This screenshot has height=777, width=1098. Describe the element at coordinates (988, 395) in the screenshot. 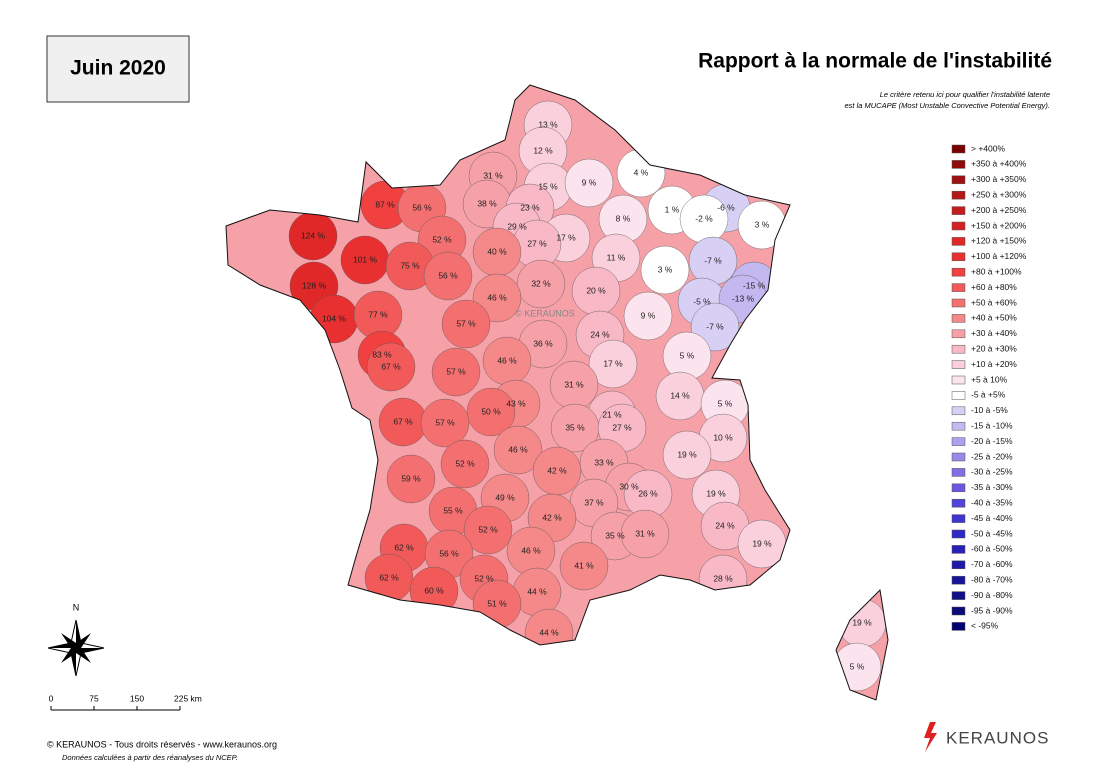

I see `legend-label: -5 à +5%` at that location.